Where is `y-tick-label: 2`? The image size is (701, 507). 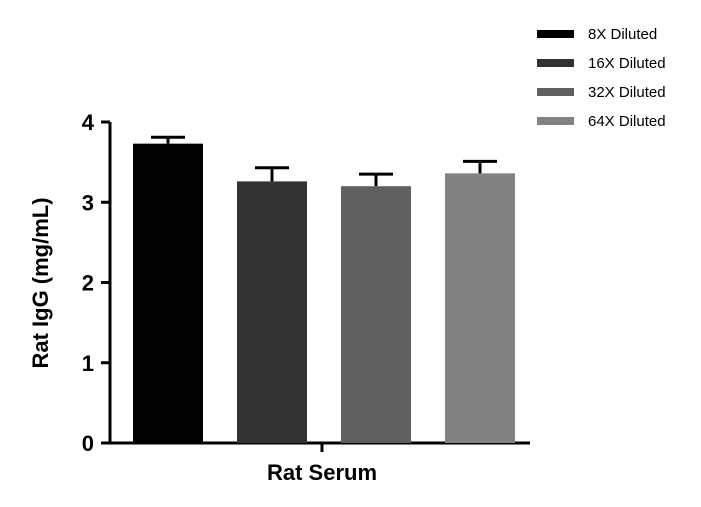 y-tick-label: 2 is located at coordinates (88, 283).